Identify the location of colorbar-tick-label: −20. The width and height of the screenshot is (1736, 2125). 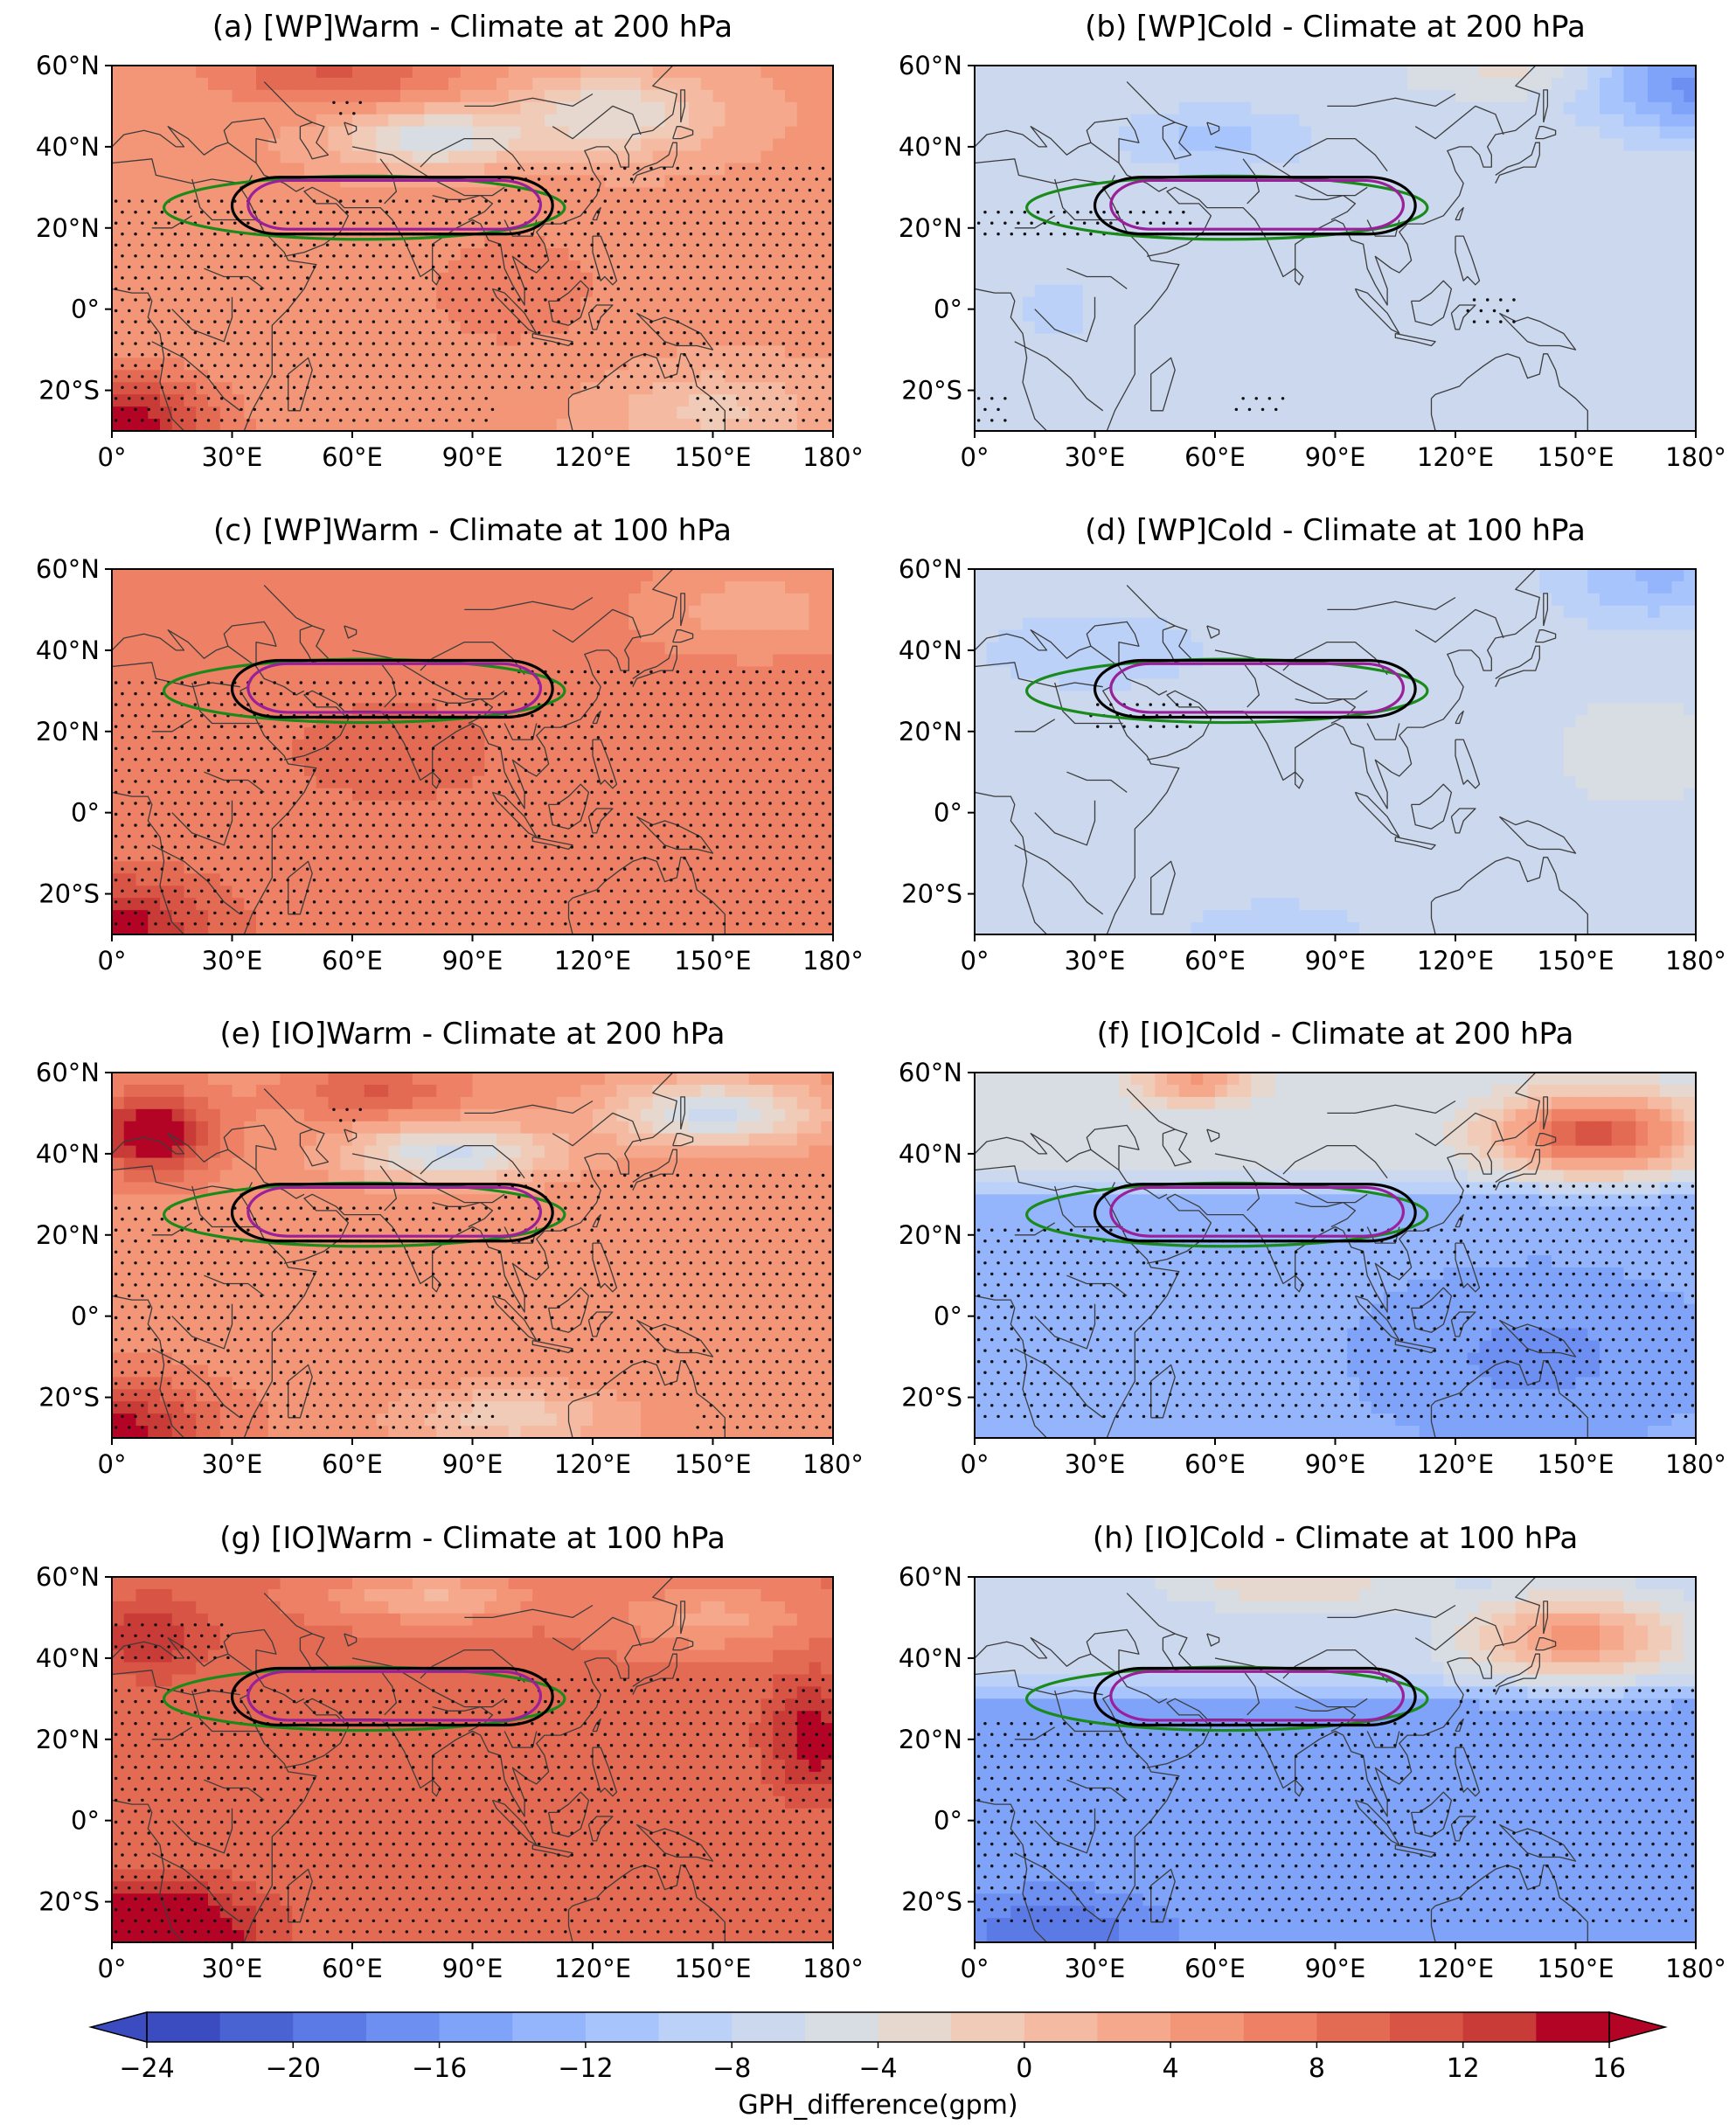
(293, 2068).